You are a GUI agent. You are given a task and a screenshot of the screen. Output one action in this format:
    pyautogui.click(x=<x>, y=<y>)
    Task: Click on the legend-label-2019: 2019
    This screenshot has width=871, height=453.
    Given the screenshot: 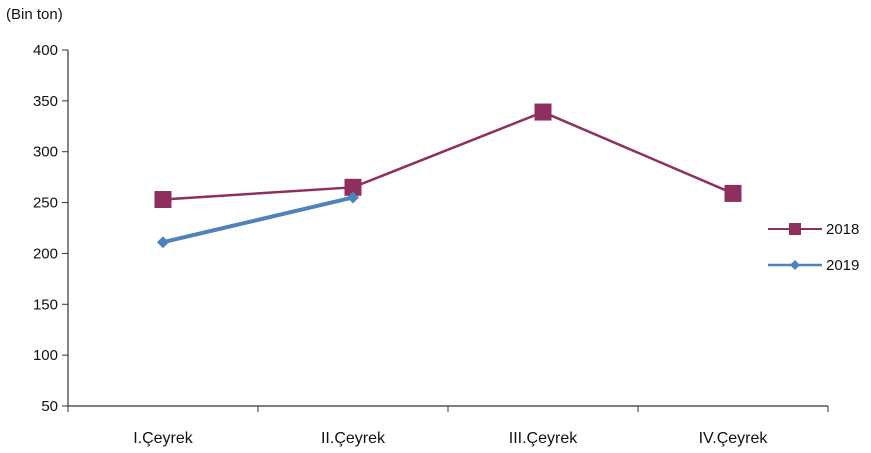 What is the action you would take?
    pyautogui.click(x=842, y=265)
    